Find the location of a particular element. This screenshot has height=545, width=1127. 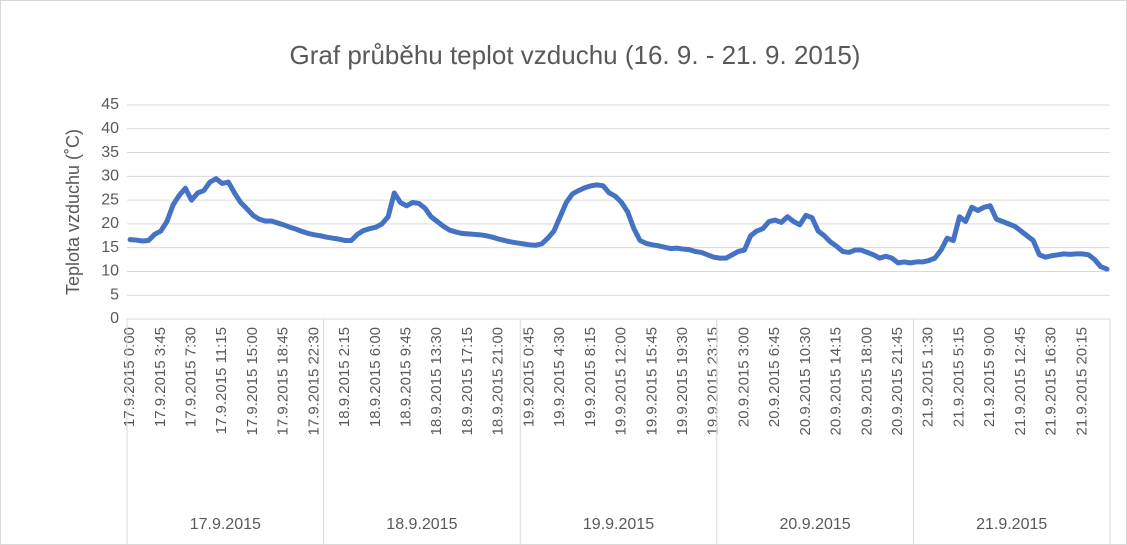

x-group-label: 20.9.2015 is located at coordinates (815, 524).